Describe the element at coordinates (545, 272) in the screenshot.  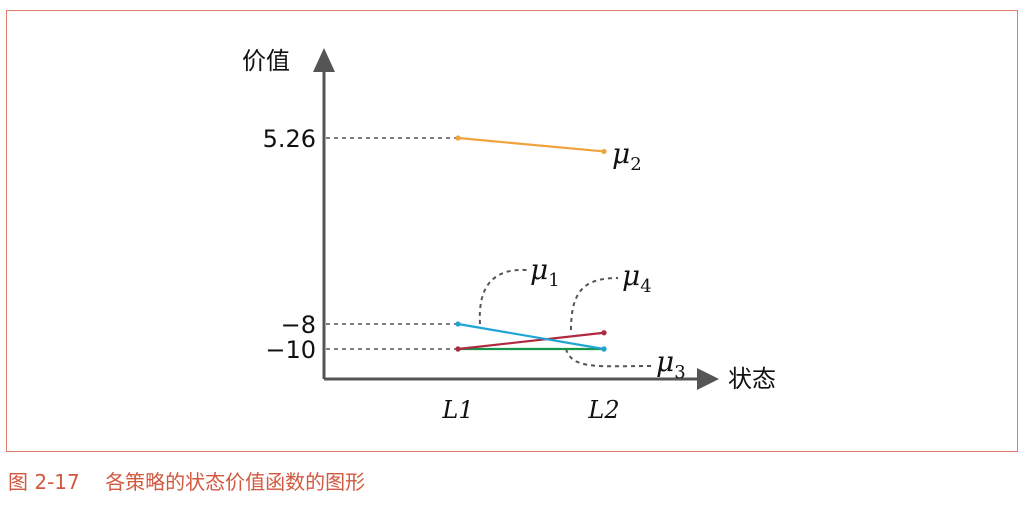
I see `series-label-μ1: μ1` at that location.